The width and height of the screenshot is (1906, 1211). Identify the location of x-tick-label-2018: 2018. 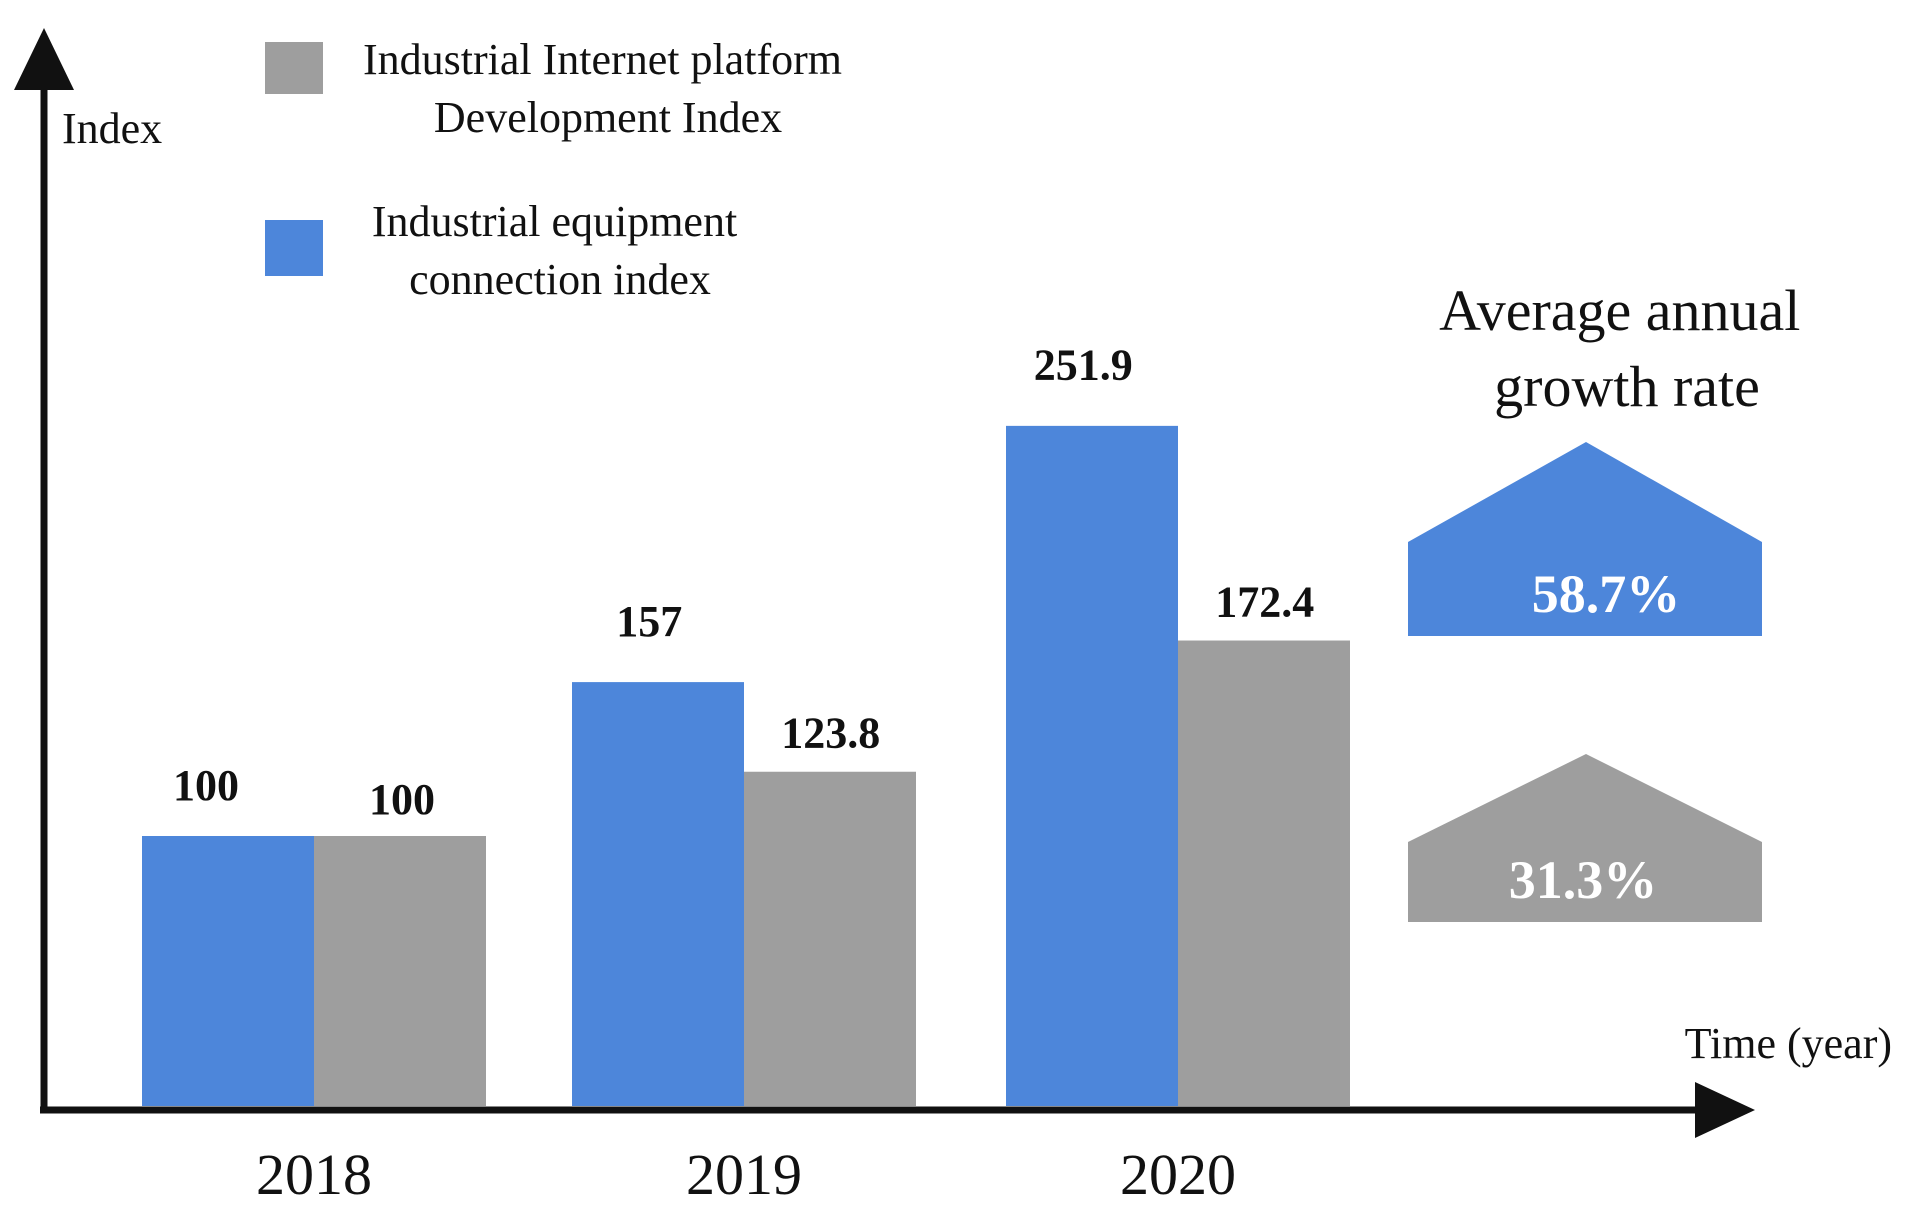
(314, 1174).